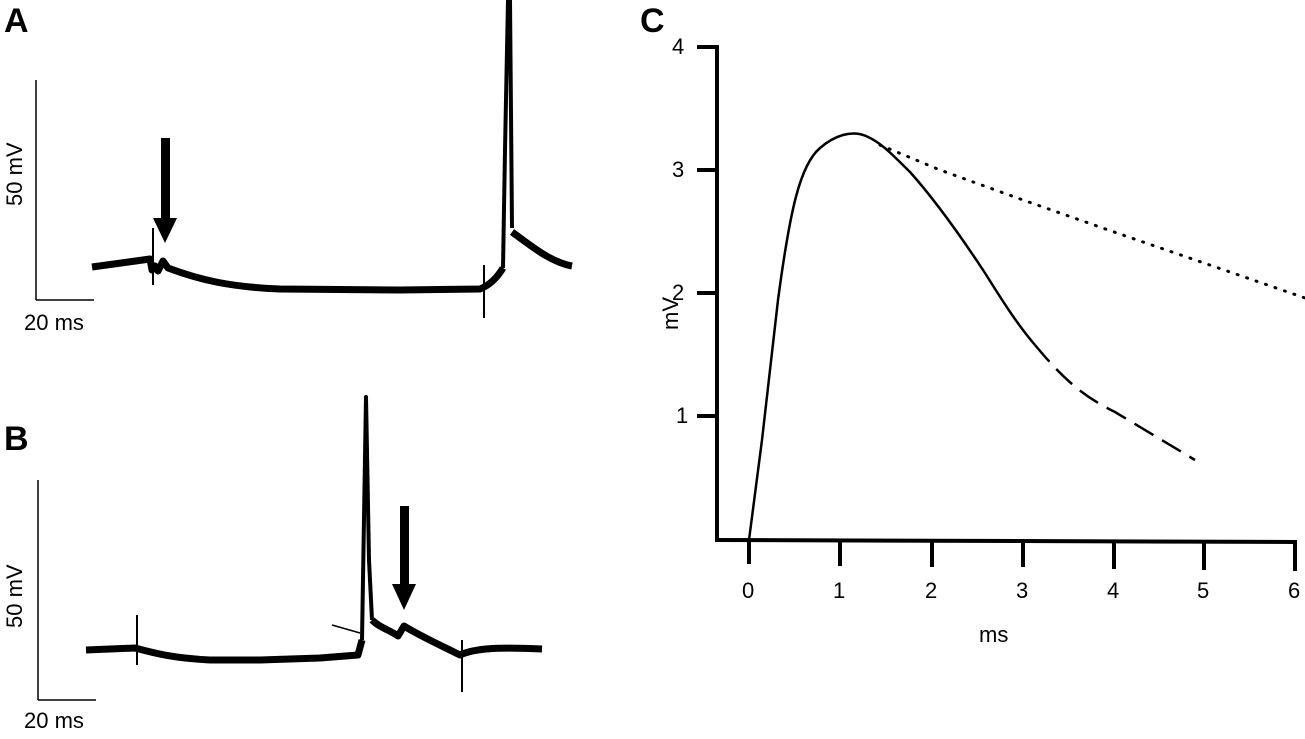 This screenshot has height=739, width=1305. What do you see at coordinates (1022, 590) in the screenshot?
I see `x-tick-3: 3` at bounding box center [1022, 590].